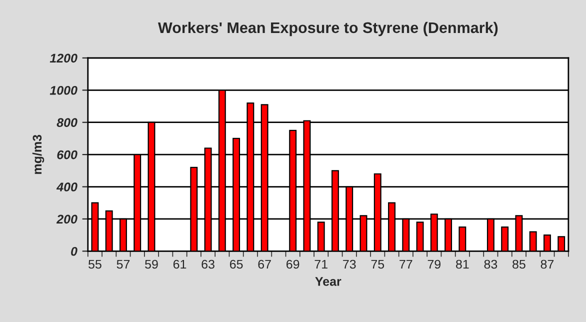 Image resolution: width=586 pixels, height=322 pixels. What do you see at coordinates (349, 264) in the screenshot?
I see `x-tick-label: 73` at bounding box center [349, 264].